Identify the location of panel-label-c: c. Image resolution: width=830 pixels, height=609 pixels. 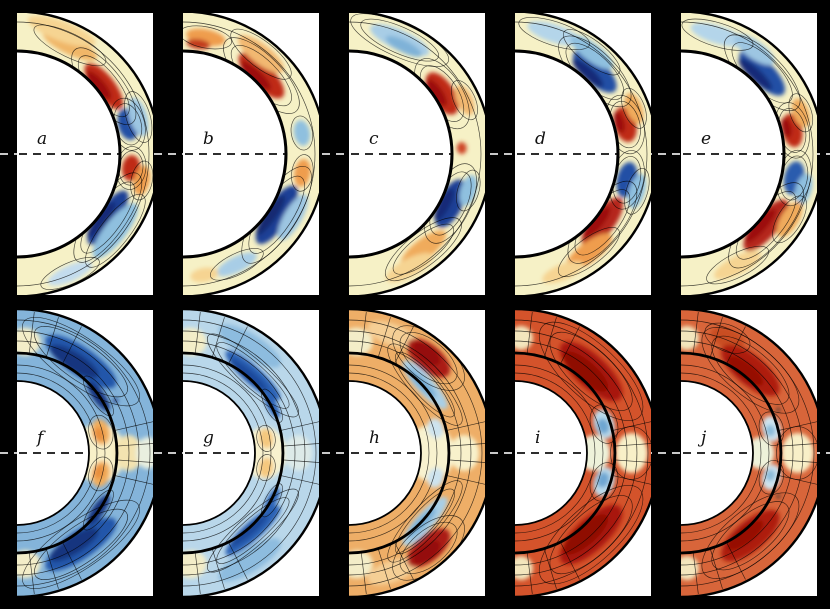
(374, 139).